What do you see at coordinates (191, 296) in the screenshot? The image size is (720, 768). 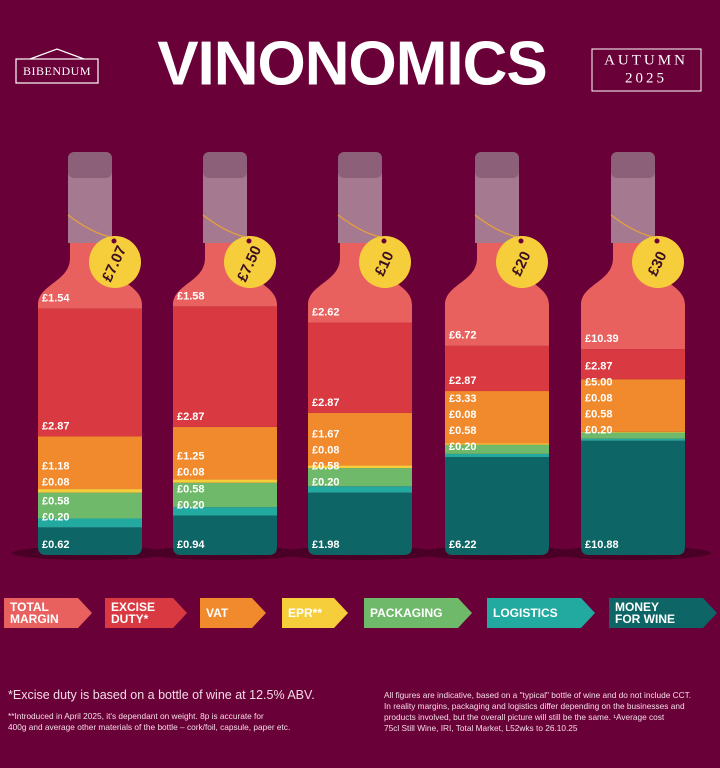 I see `value-label: £1.58` at bounding box center [191, 296].